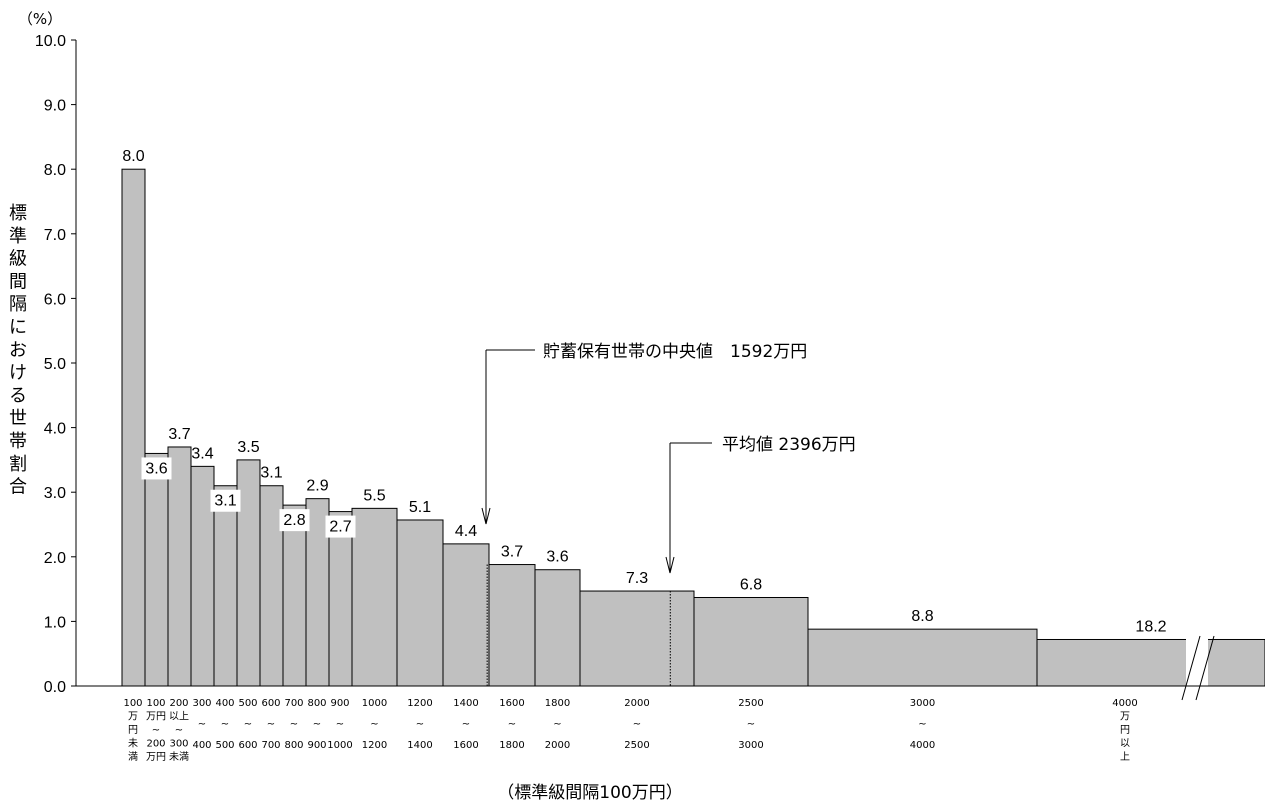 This screenshot has width=1265, height=805. Describe the element at coordinates (55, 493) in the screenshot. I see `y-tick-label: 3.0` at that location.